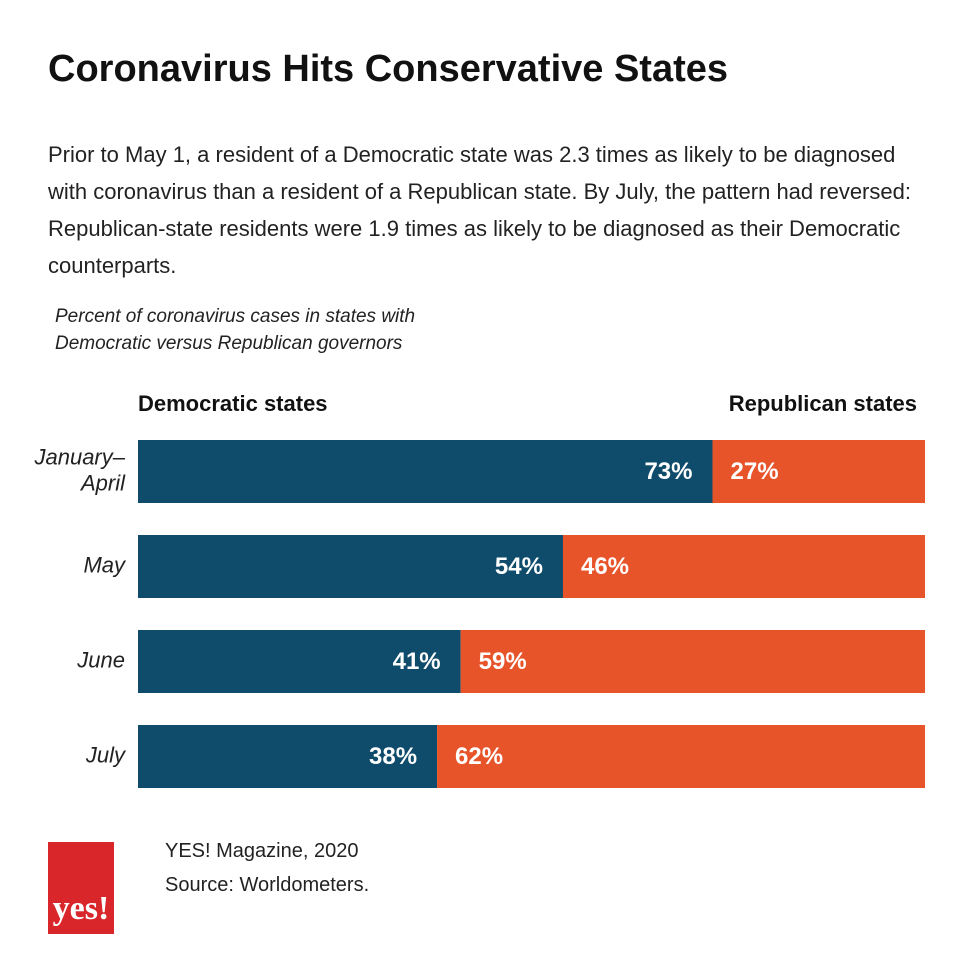 The width and height of the screenshot is (980, 971). I want to click on y-tick-label-line: June, so click(100, 659).